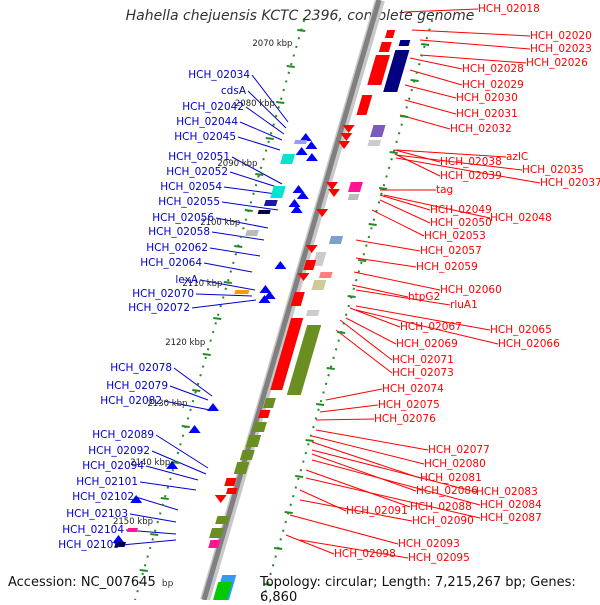  What do you see at coordinates (447, 491) in the screenshot?
I see `forward-gene-label: HCH_02086` at bounding box center [447, 491].